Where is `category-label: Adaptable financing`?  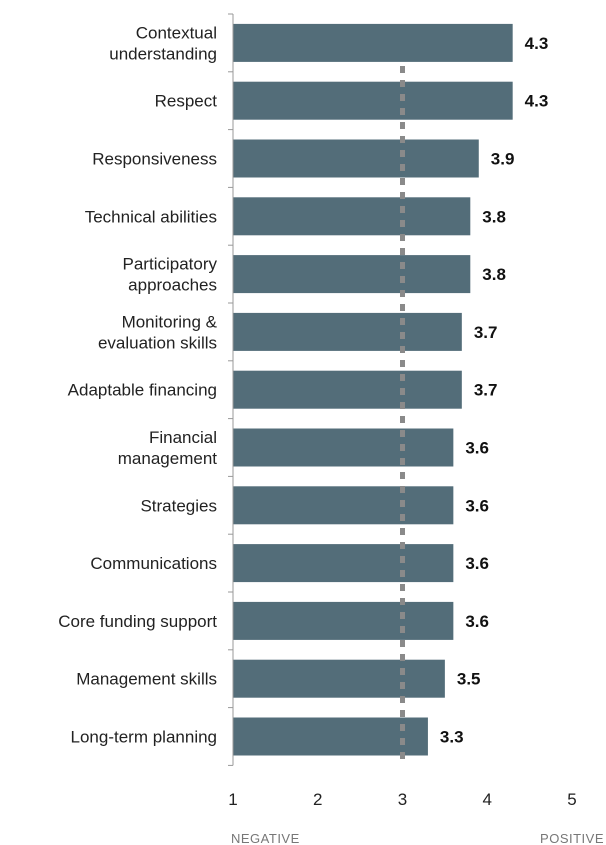 category-label: Adaptable financing is located at coordinates (142, 390).